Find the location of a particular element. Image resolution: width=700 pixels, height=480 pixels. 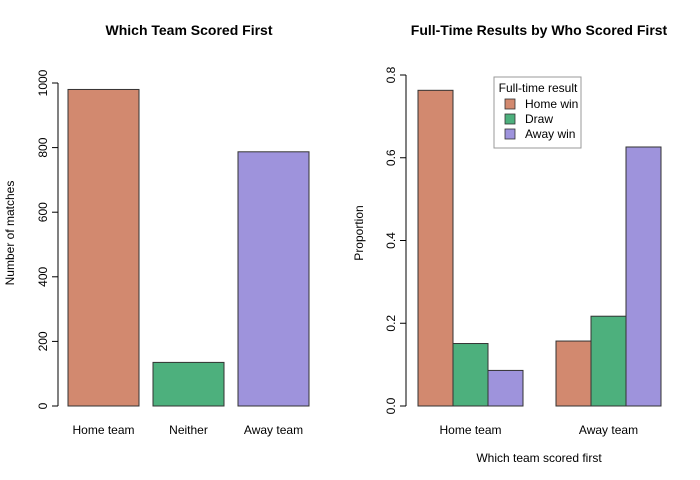

y-tick-label: 0.0 is located at coordinates (391, 405).